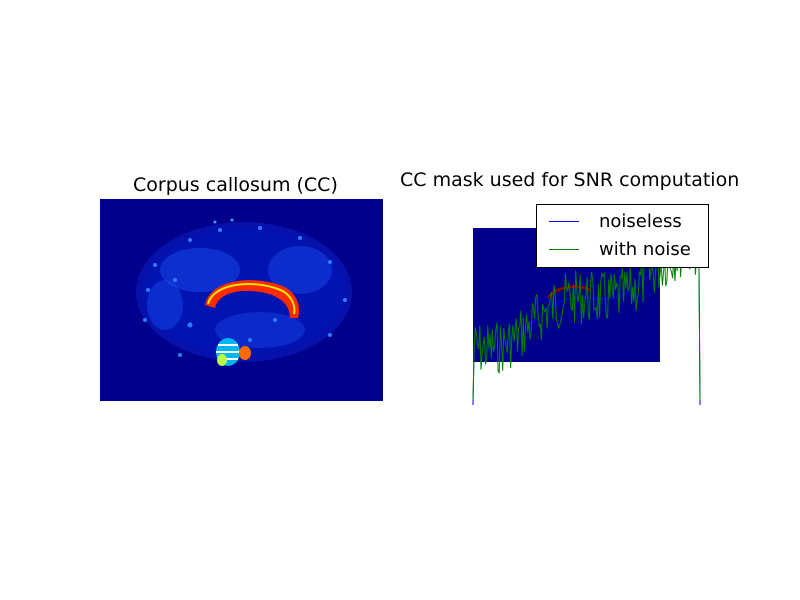 The width and height of the screenshot is (800, 600). I want to click on chart-legend: noiseless with noise, so click(622, 236).